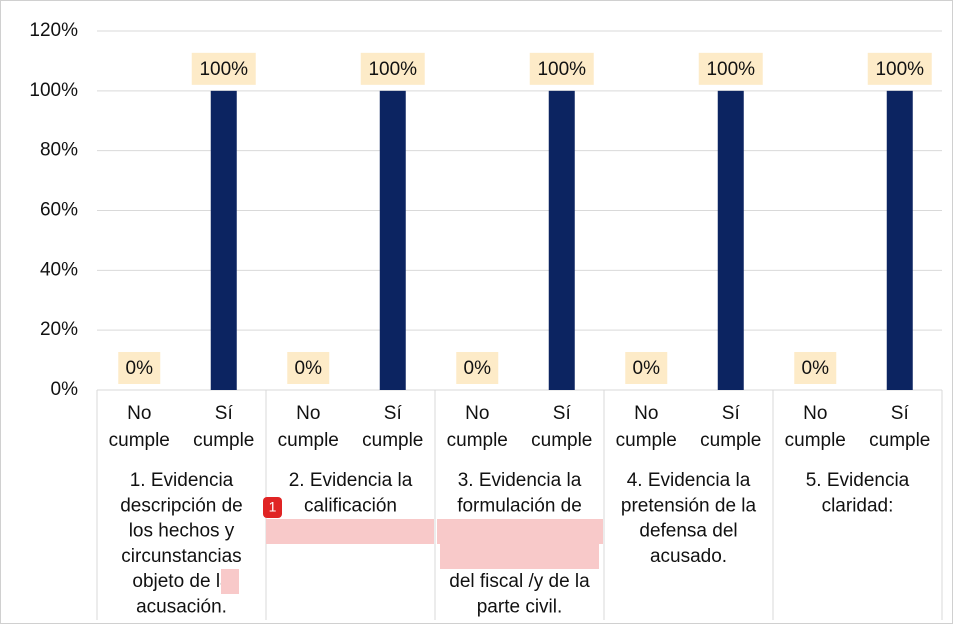 The height and width of the screenshot is (624, 953). I want to click on y-tick-label: 100%, so click(53, 90).